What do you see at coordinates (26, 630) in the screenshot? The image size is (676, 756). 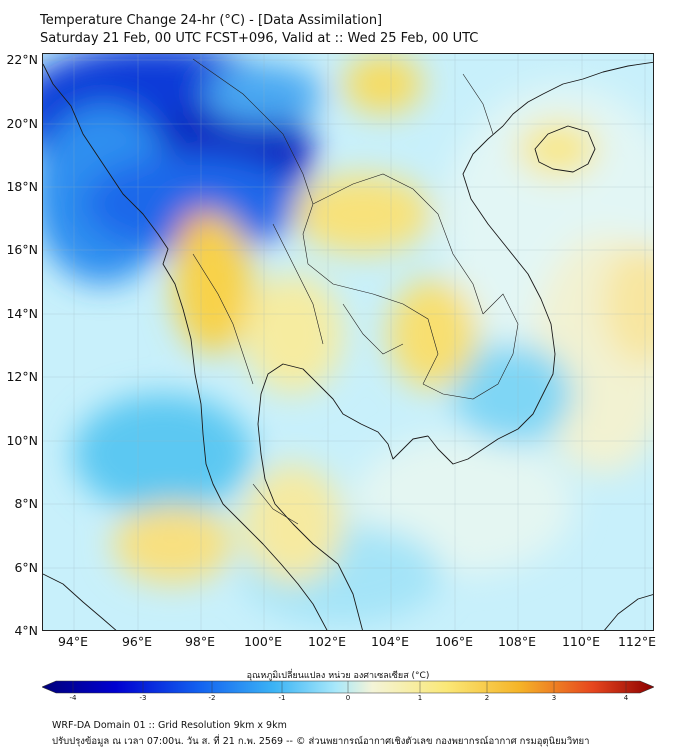 I see `lat-label: 4°N` at bounding box center [26, 630].